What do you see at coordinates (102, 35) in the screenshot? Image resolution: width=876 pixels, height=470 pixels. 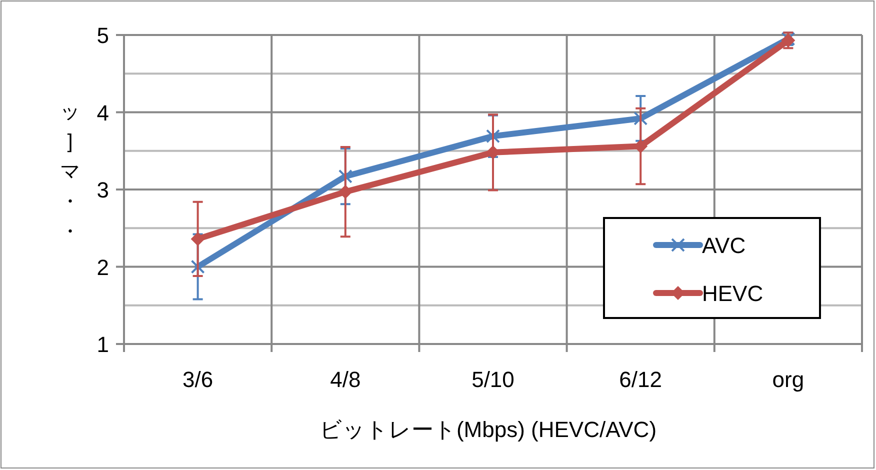 I see `y-tick-label: 5` at bounding box center [102, 35].